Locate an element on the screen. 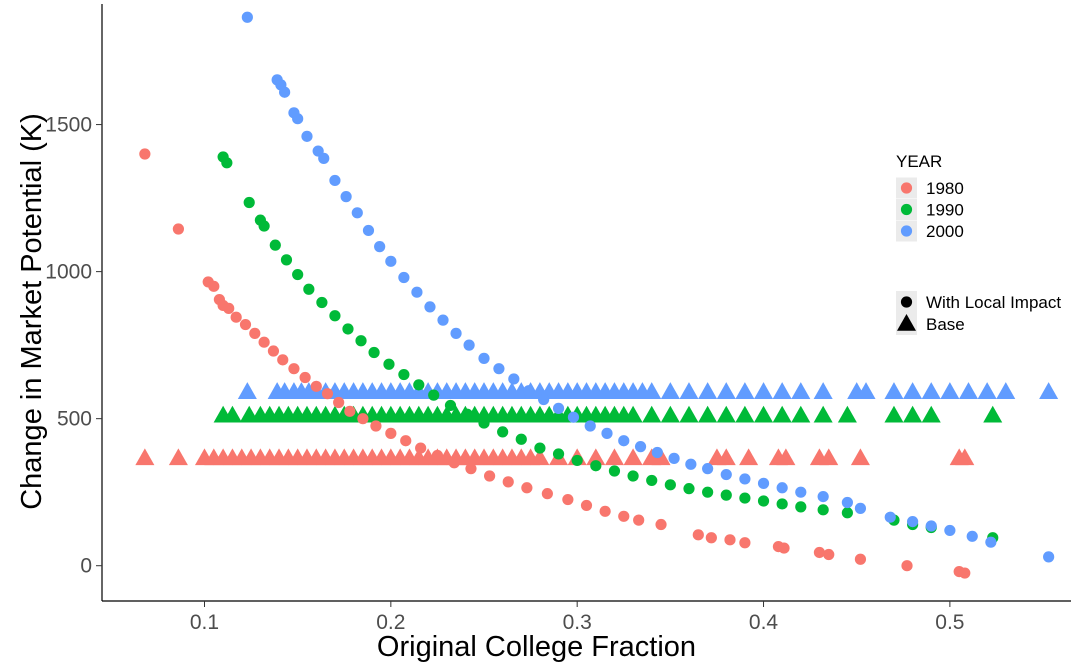  y-axis-ticks: 0 500 1000 1500 is located at coordinates (73, 346).